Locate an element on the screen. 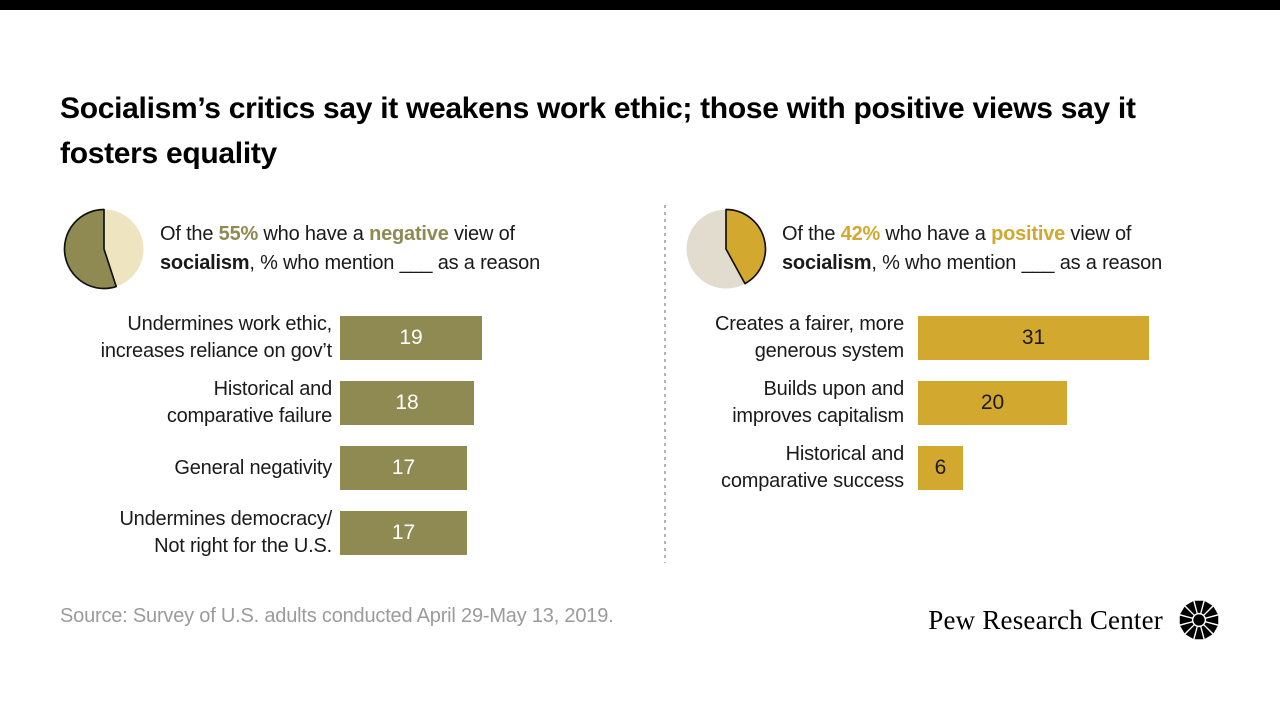 This screenshot has height=720, width=1280. brand-lockup: Pew Research Center is located at coordinates (1075, 620).